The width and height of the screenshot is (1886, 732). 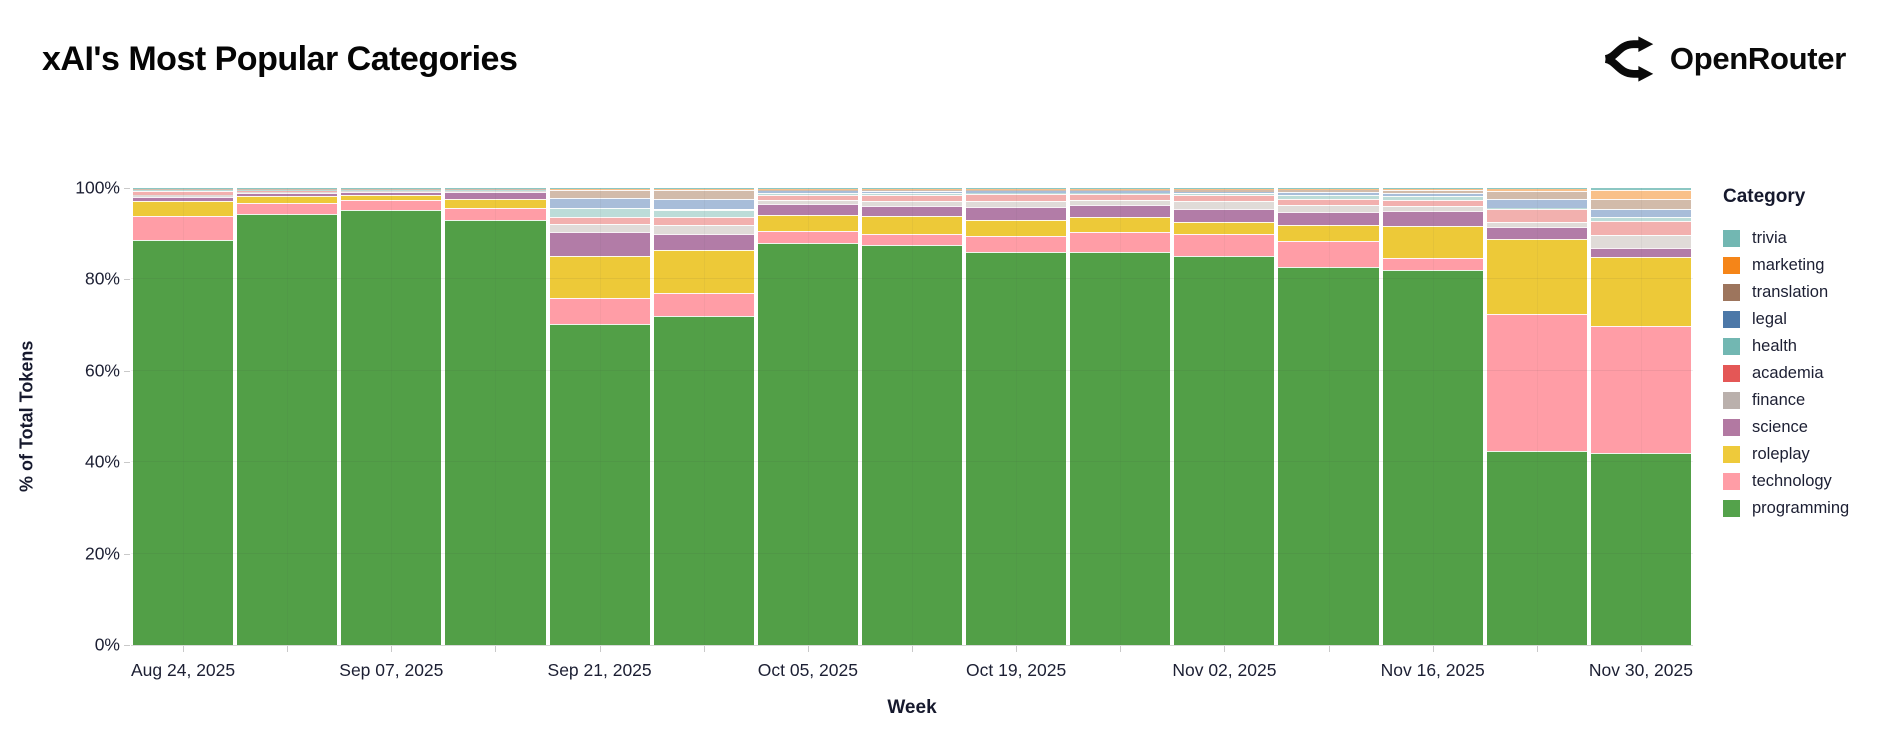 I want to click on bar-nov-30-2025, so click(x=1640, y=416).